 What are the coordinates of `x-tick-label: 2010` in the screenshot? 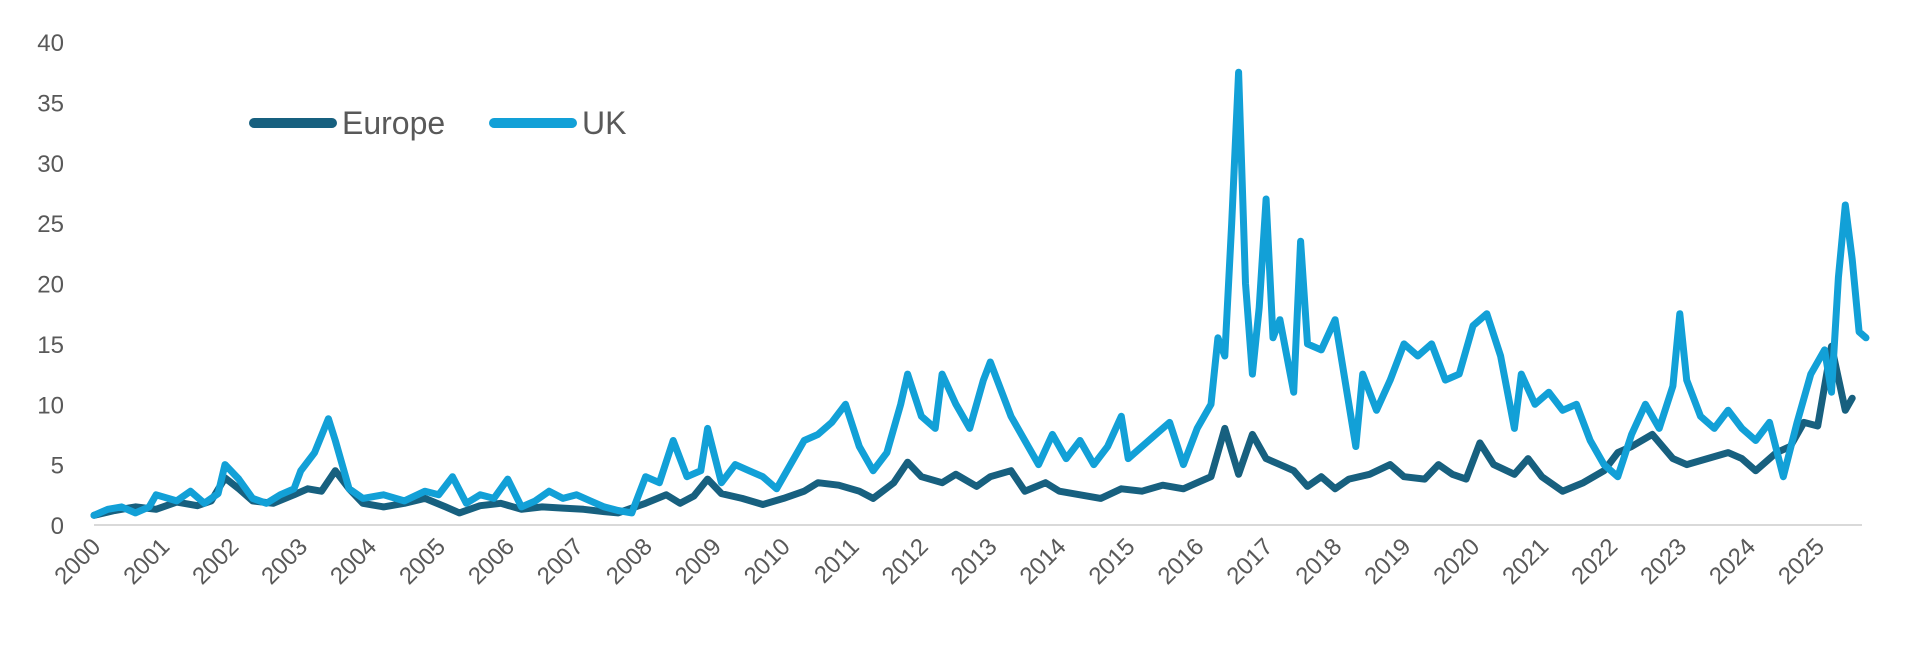 It's located at (767, 561).